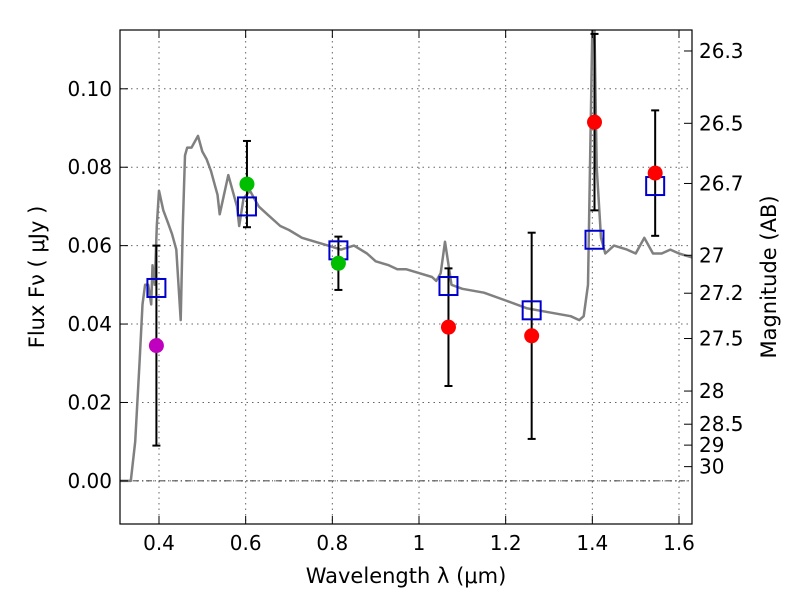  I want to click on y-tick-label: 0.00, so click(89, 481).